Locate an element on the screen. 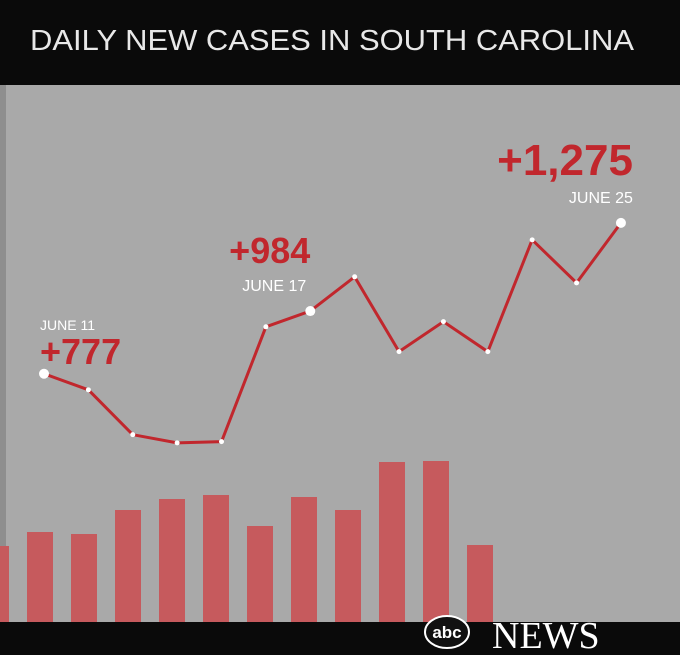 The height and width of the screenshot is (655, 680). header-band is located at coordinates (340, 42).